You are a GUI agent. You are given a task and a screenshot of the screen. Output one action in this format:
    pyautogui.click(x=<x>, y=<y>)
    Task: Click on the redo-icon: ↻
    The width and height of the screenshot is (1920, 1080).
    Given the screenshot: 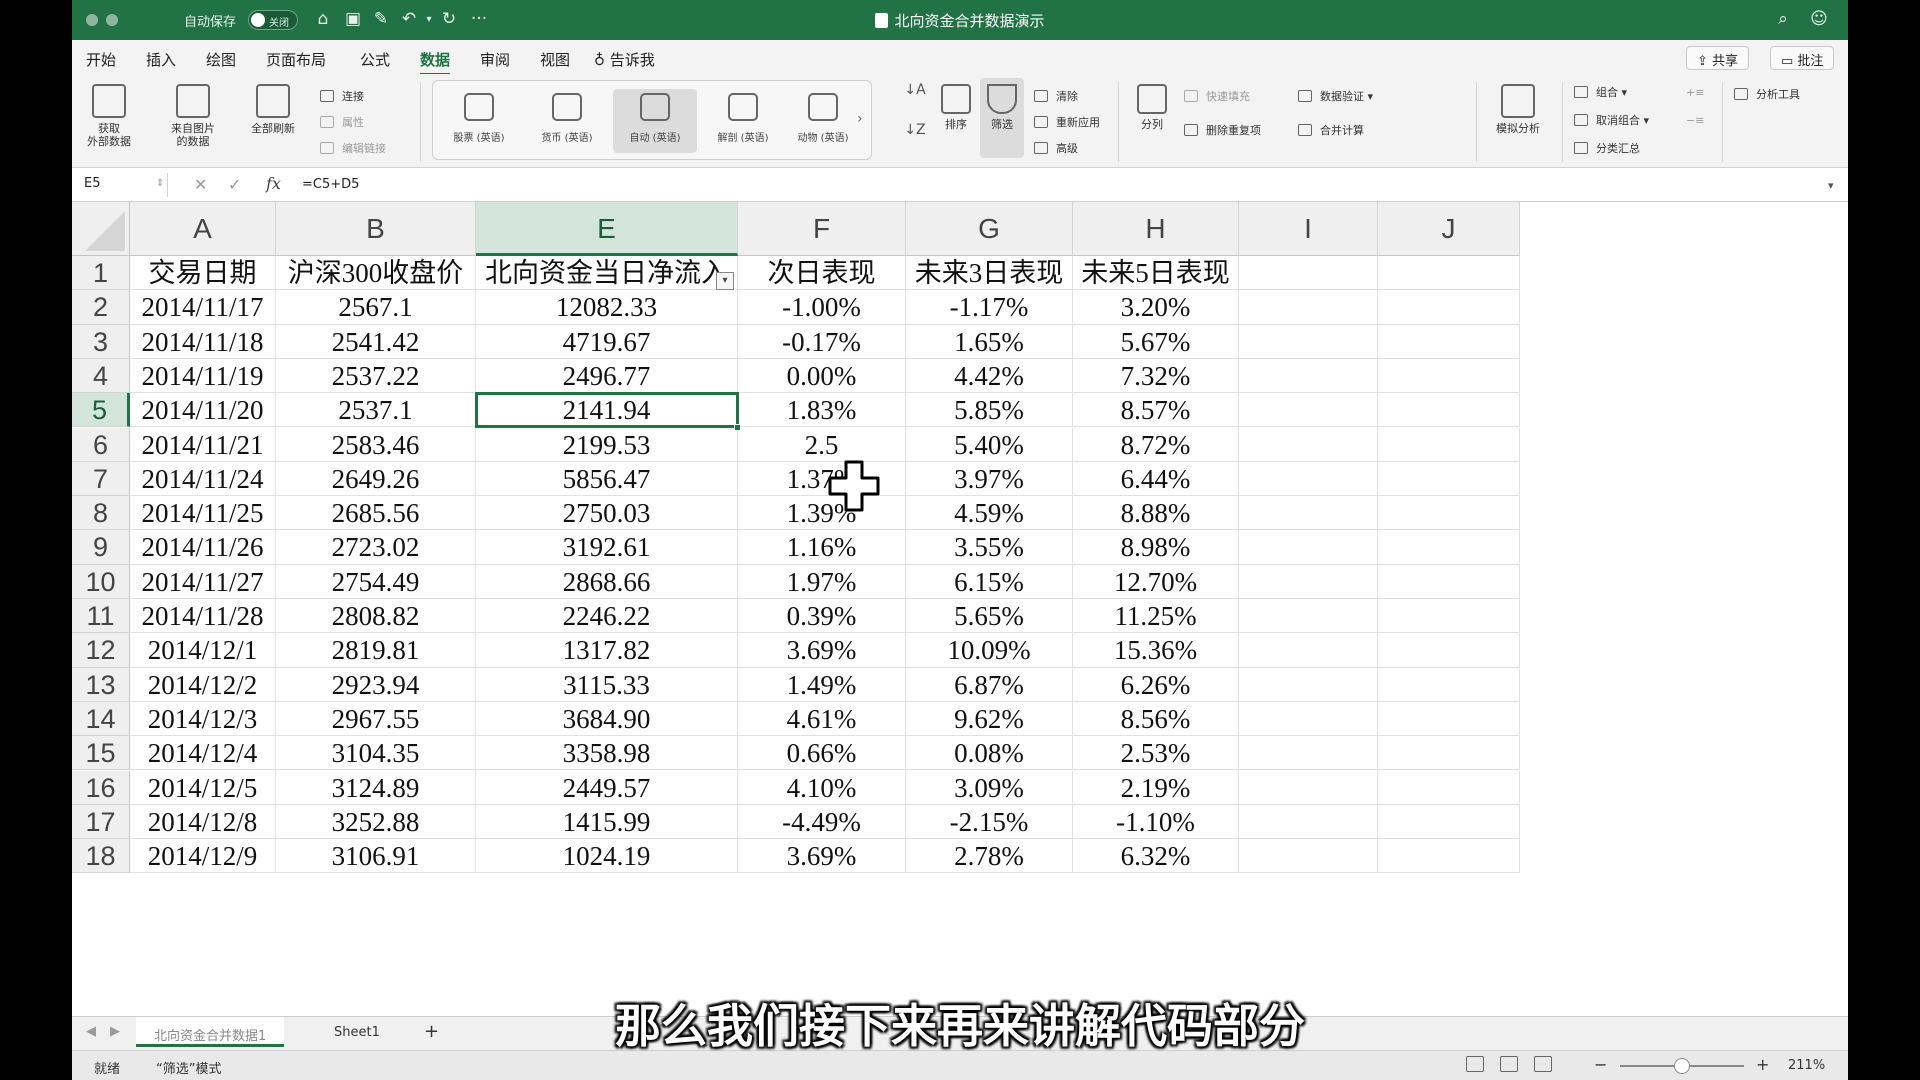 What is the action you would take?
    pyautogui.click(x=449, y=19)
    